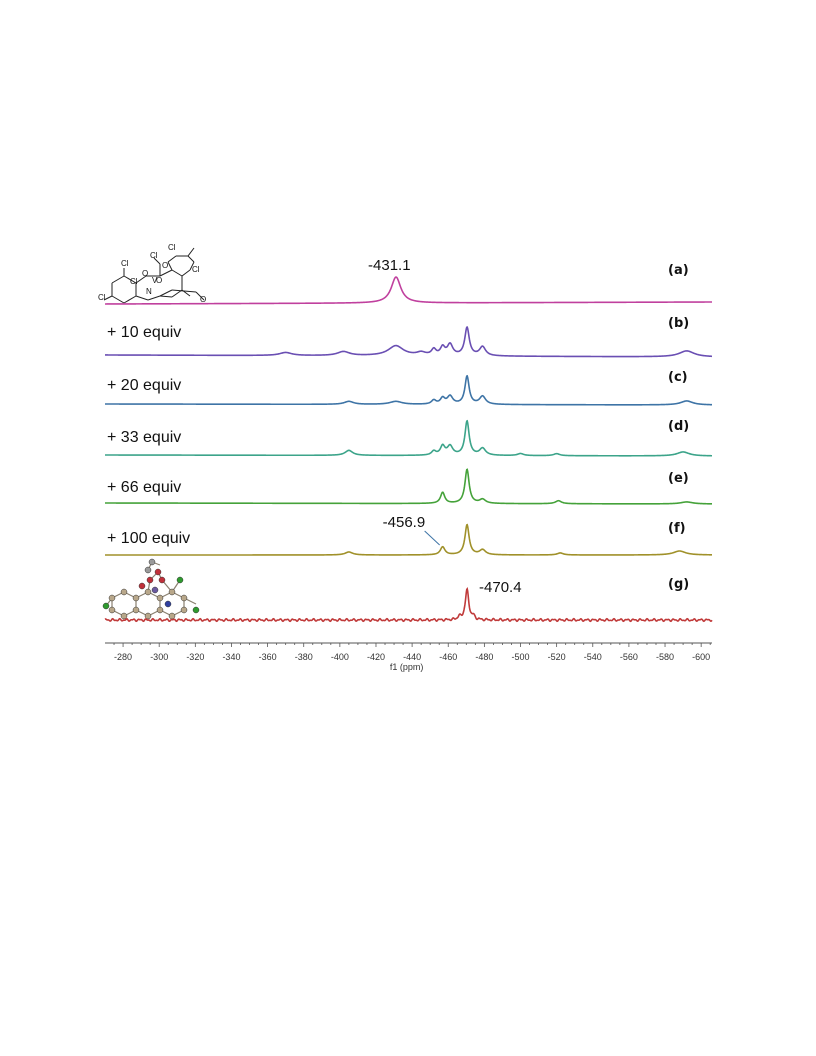  I want to click on x-tick-label: -380, so click(304, 657).